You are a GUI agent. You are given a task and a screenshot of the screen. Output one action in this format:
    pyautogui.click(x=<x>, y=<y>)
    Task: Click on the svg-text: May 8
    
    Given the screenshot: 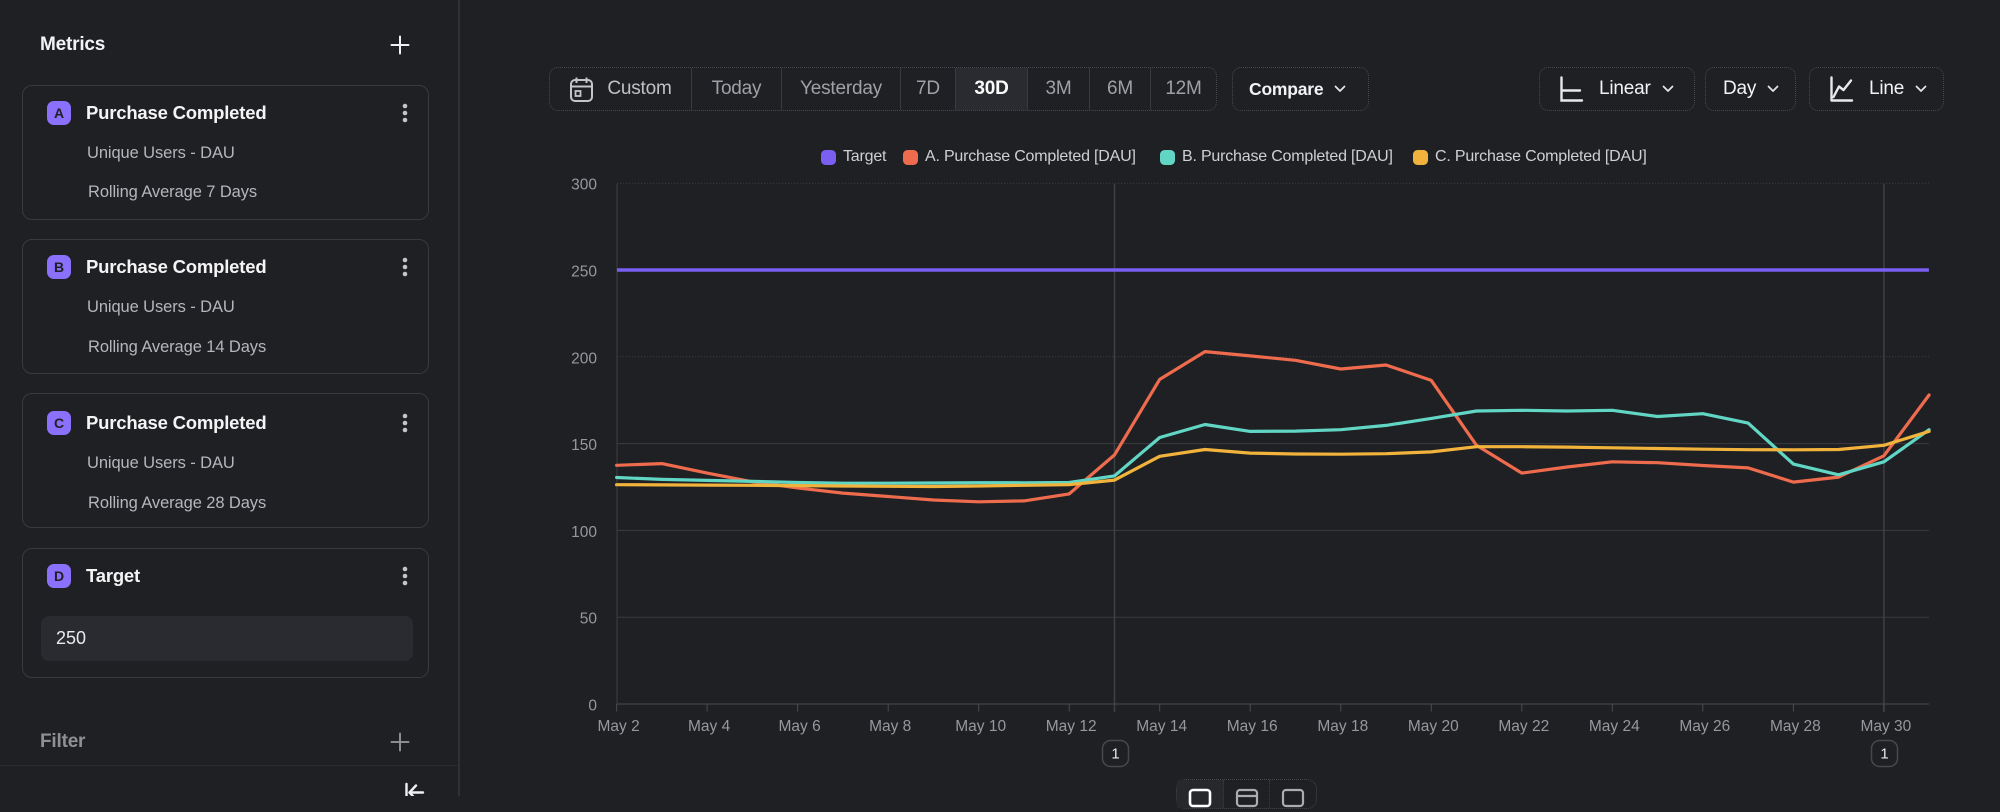 What is the action you would take?
    pyautogui.click(x=890, y=726)
    